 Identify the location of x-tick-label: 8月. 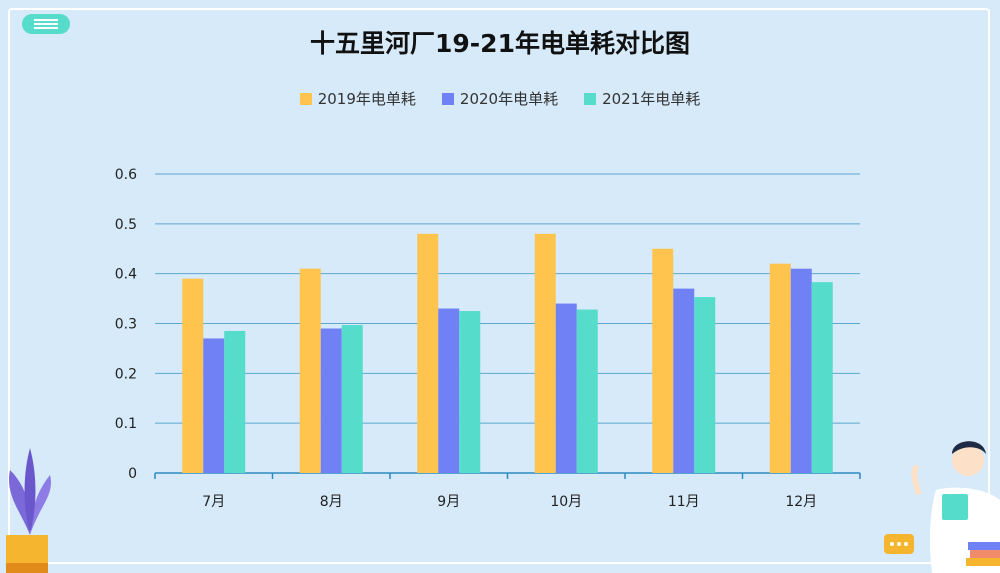
(331, 502).